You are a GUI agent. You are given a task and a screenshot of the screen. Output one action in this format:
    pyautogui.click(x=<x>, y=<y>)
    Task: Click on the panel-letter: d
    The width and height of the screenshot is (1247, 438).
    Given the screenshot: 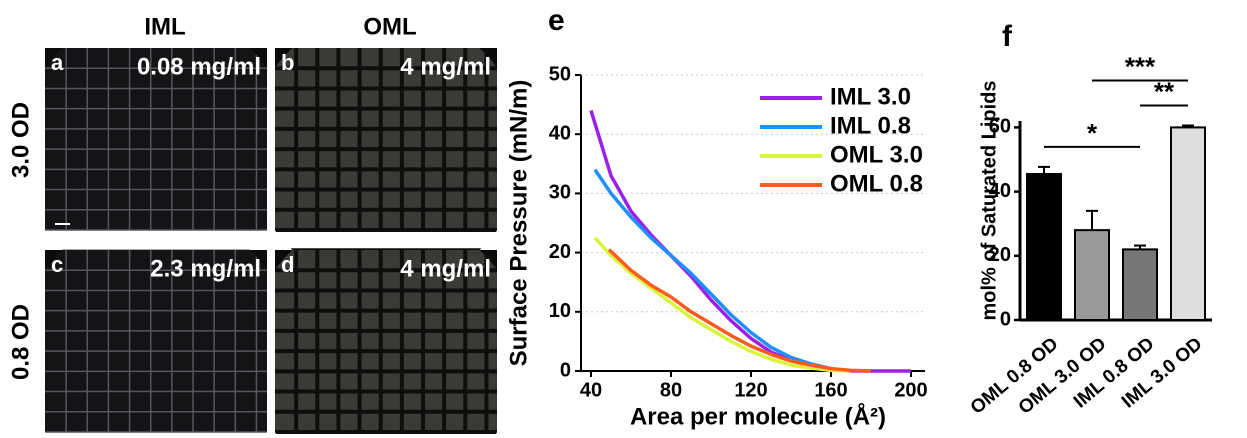 What is the action you would take?
    pyautogui.click(x=287, y=264)
    